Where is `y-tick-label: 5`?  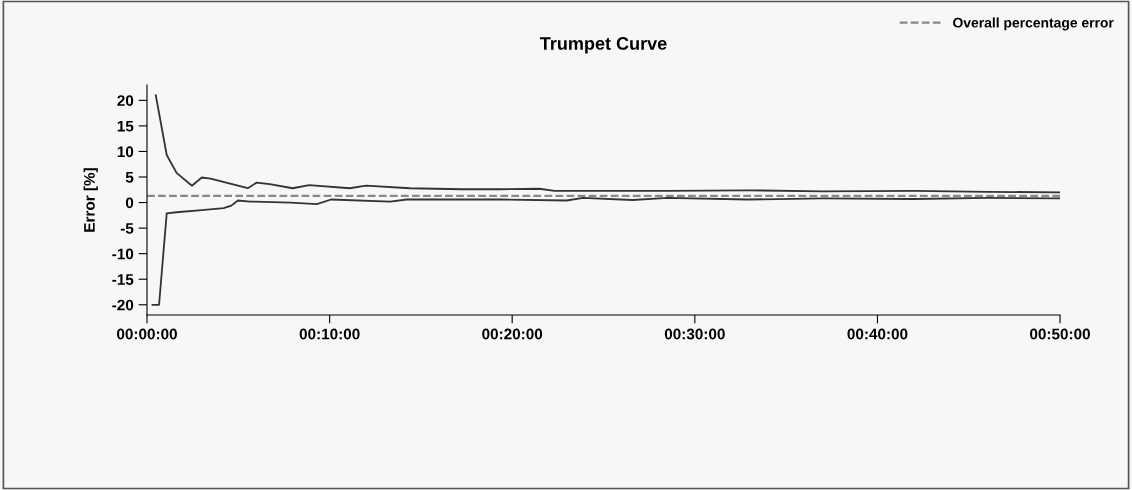 y-tick-label: 5 is located at coordinates (129, 177).